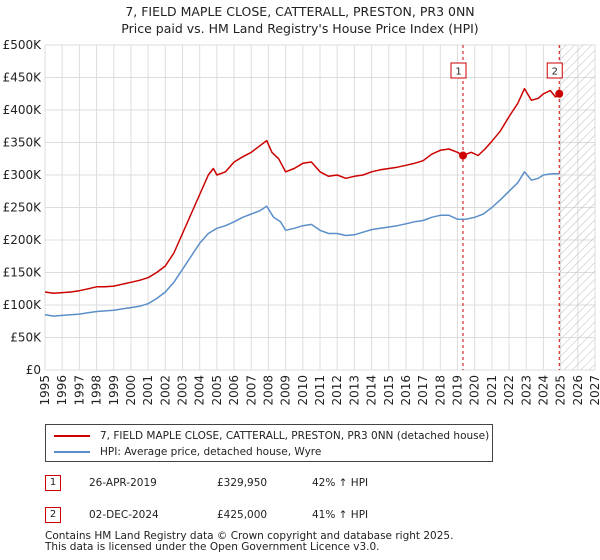 This screenshot has width=600, height=560. I want to click on sale-2-label-box, so click(554, 70).